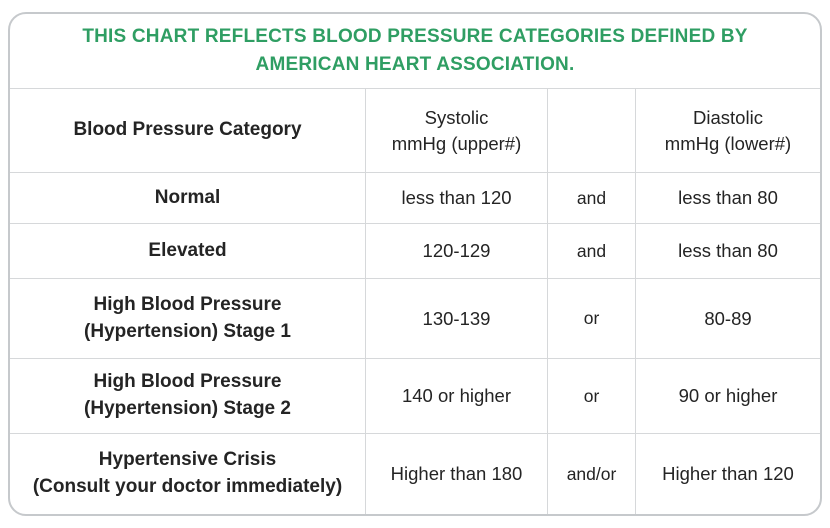 The image size is (830, 528). What do you see at coordinates (187, 130) in the screenshot?
I see `col-header-category: Blood Pressure Category` at bounding box center [187, 130].